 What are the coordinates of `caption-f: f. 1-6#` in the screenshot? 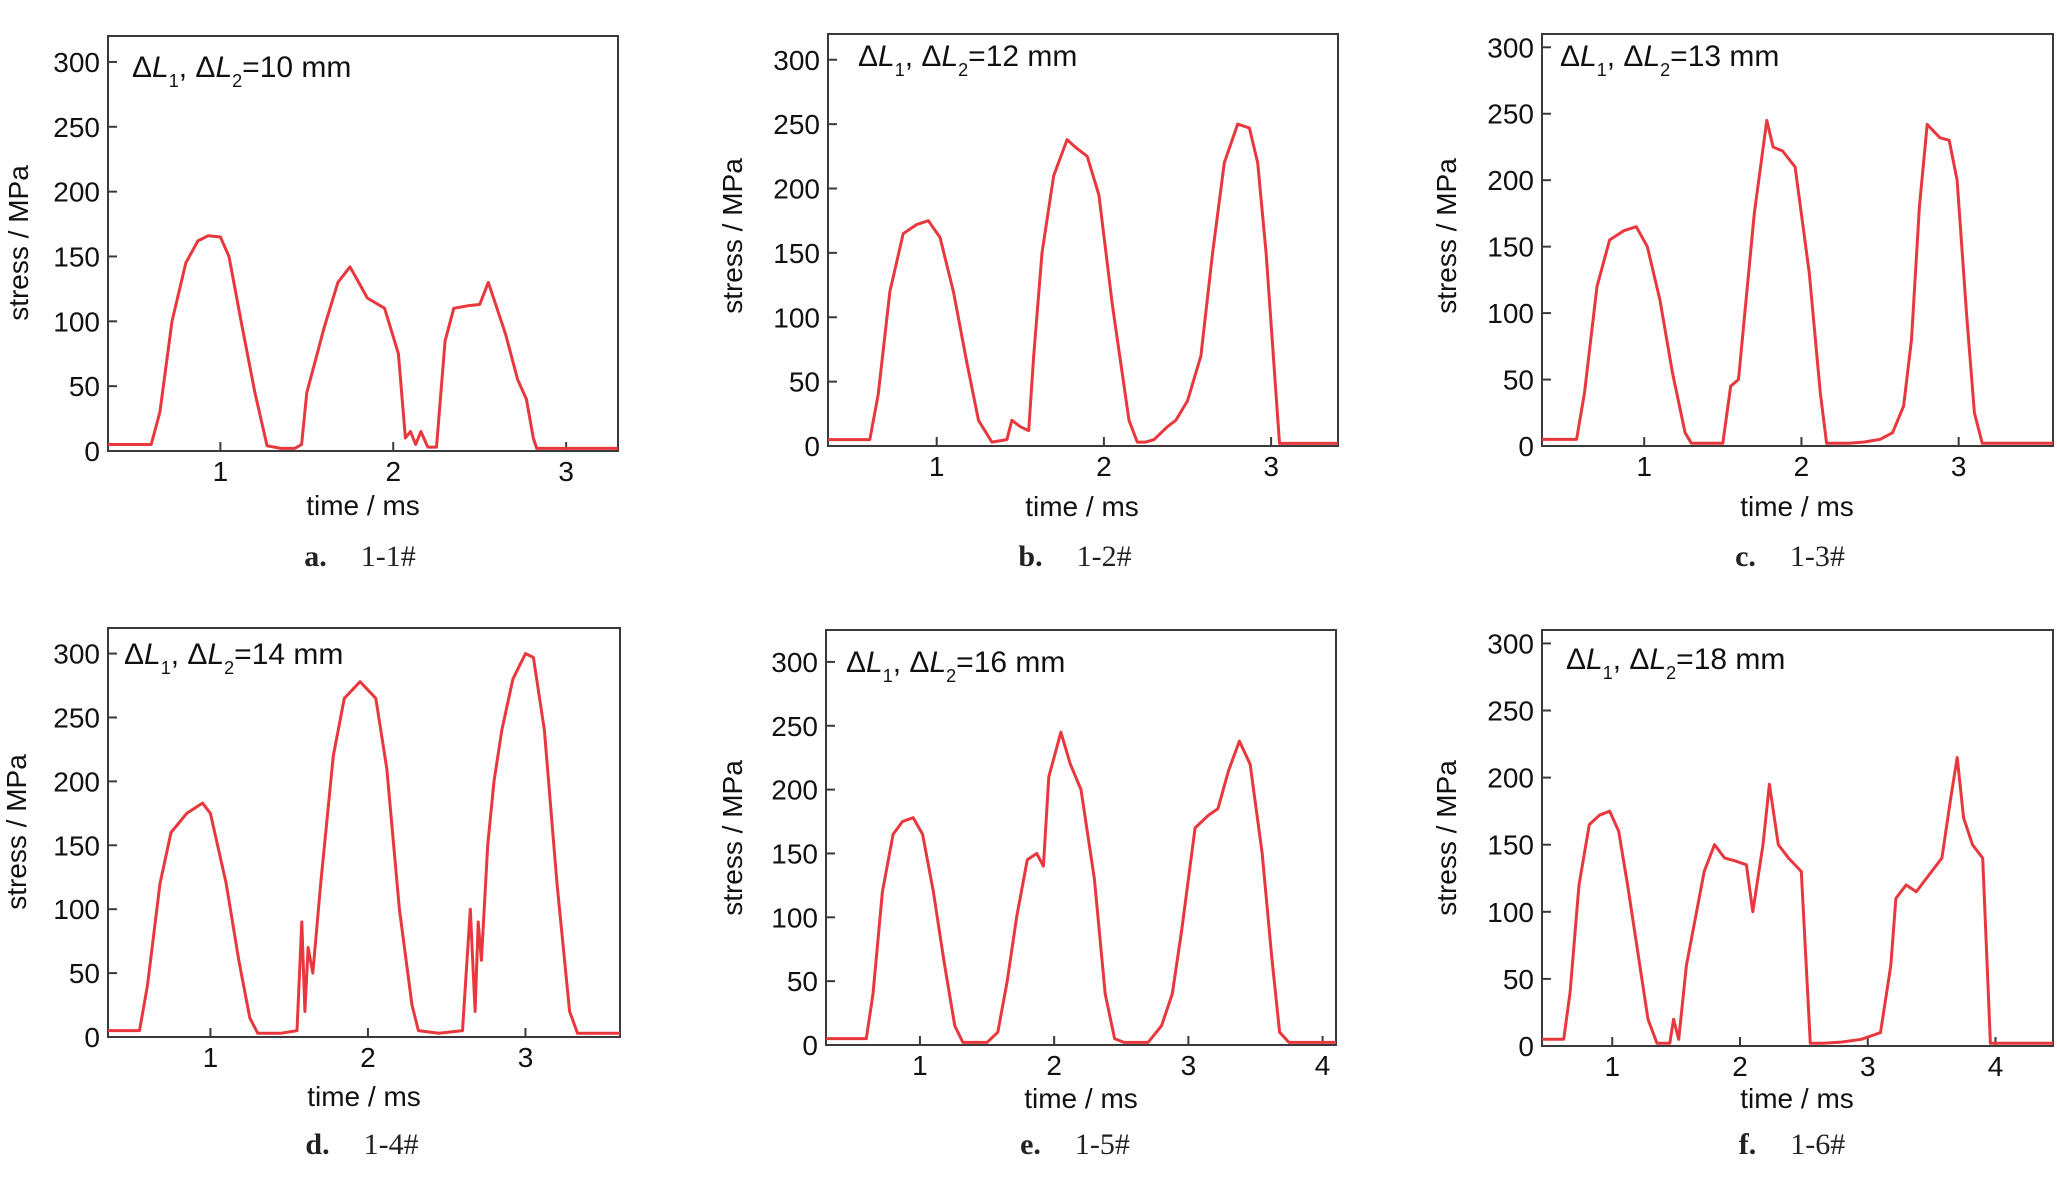 It's located at (1792, 1145).